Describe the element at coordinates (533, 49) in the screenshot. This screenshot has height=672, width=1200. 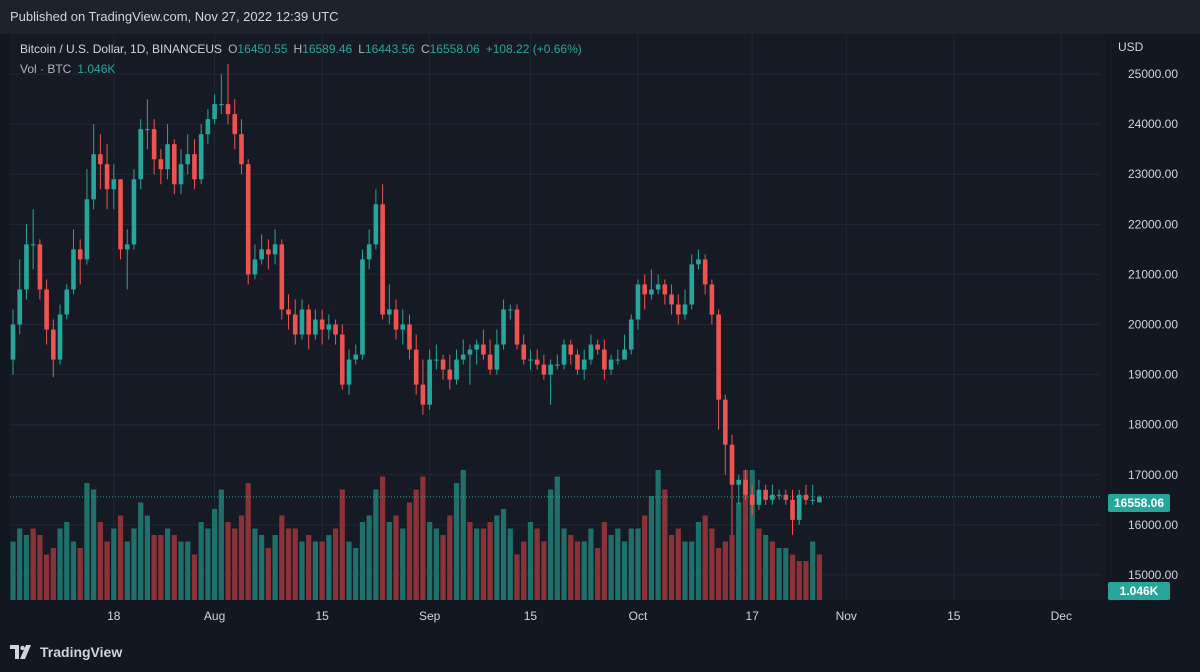
I see `change-value: +108.22 (+0.66%)` at that location.